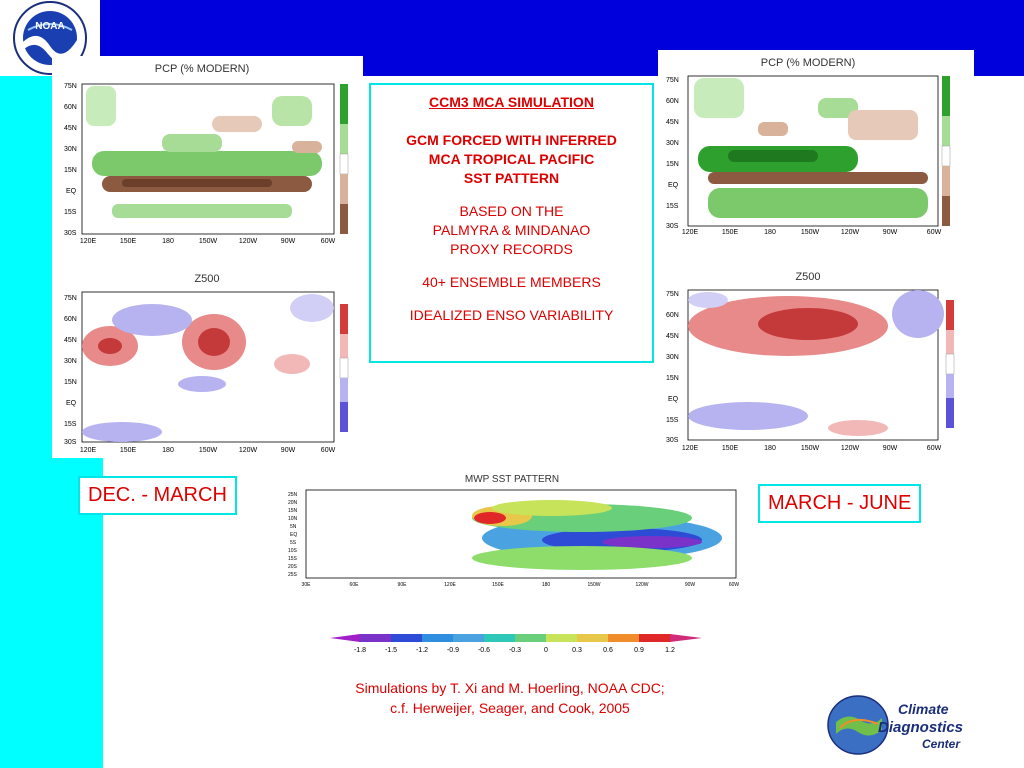  Describe the element at coordinates (941, 744) in the screenshot. I see `cdc-logo-line-3: Center` at that location.